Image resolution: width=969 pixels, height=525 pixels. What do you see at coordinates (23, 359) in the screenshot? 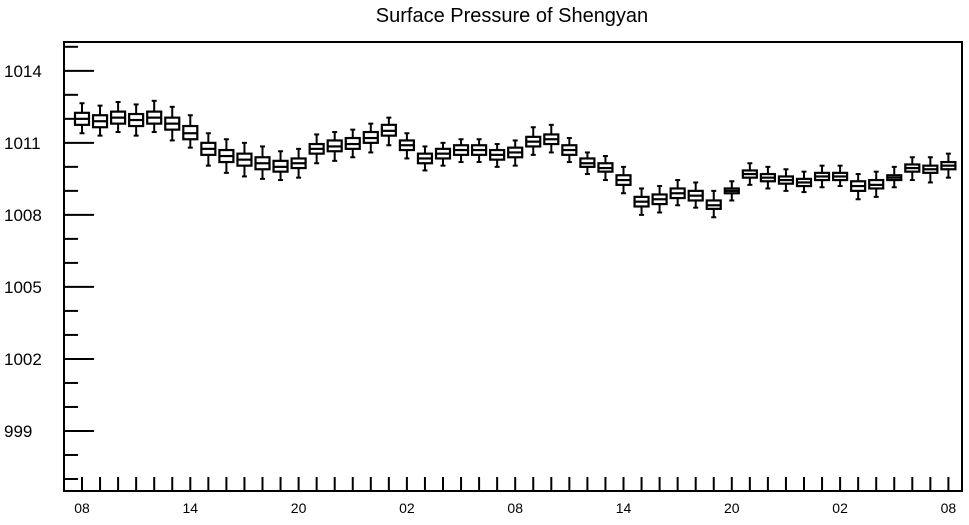
I see `y-tick-label: 1002` at bounding box center [23, 359].